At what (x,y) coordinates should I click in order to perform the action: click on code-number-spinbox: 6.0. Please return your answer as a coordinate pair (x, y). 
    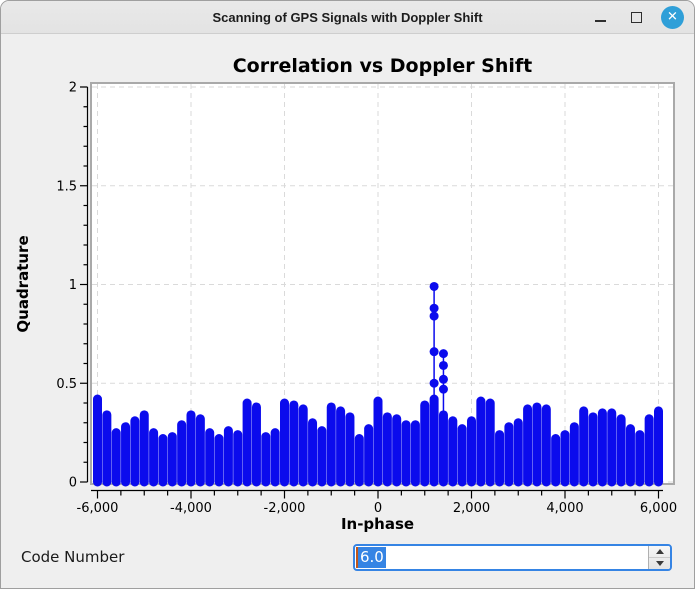
    Looking at the image, I should click on (512, 557).